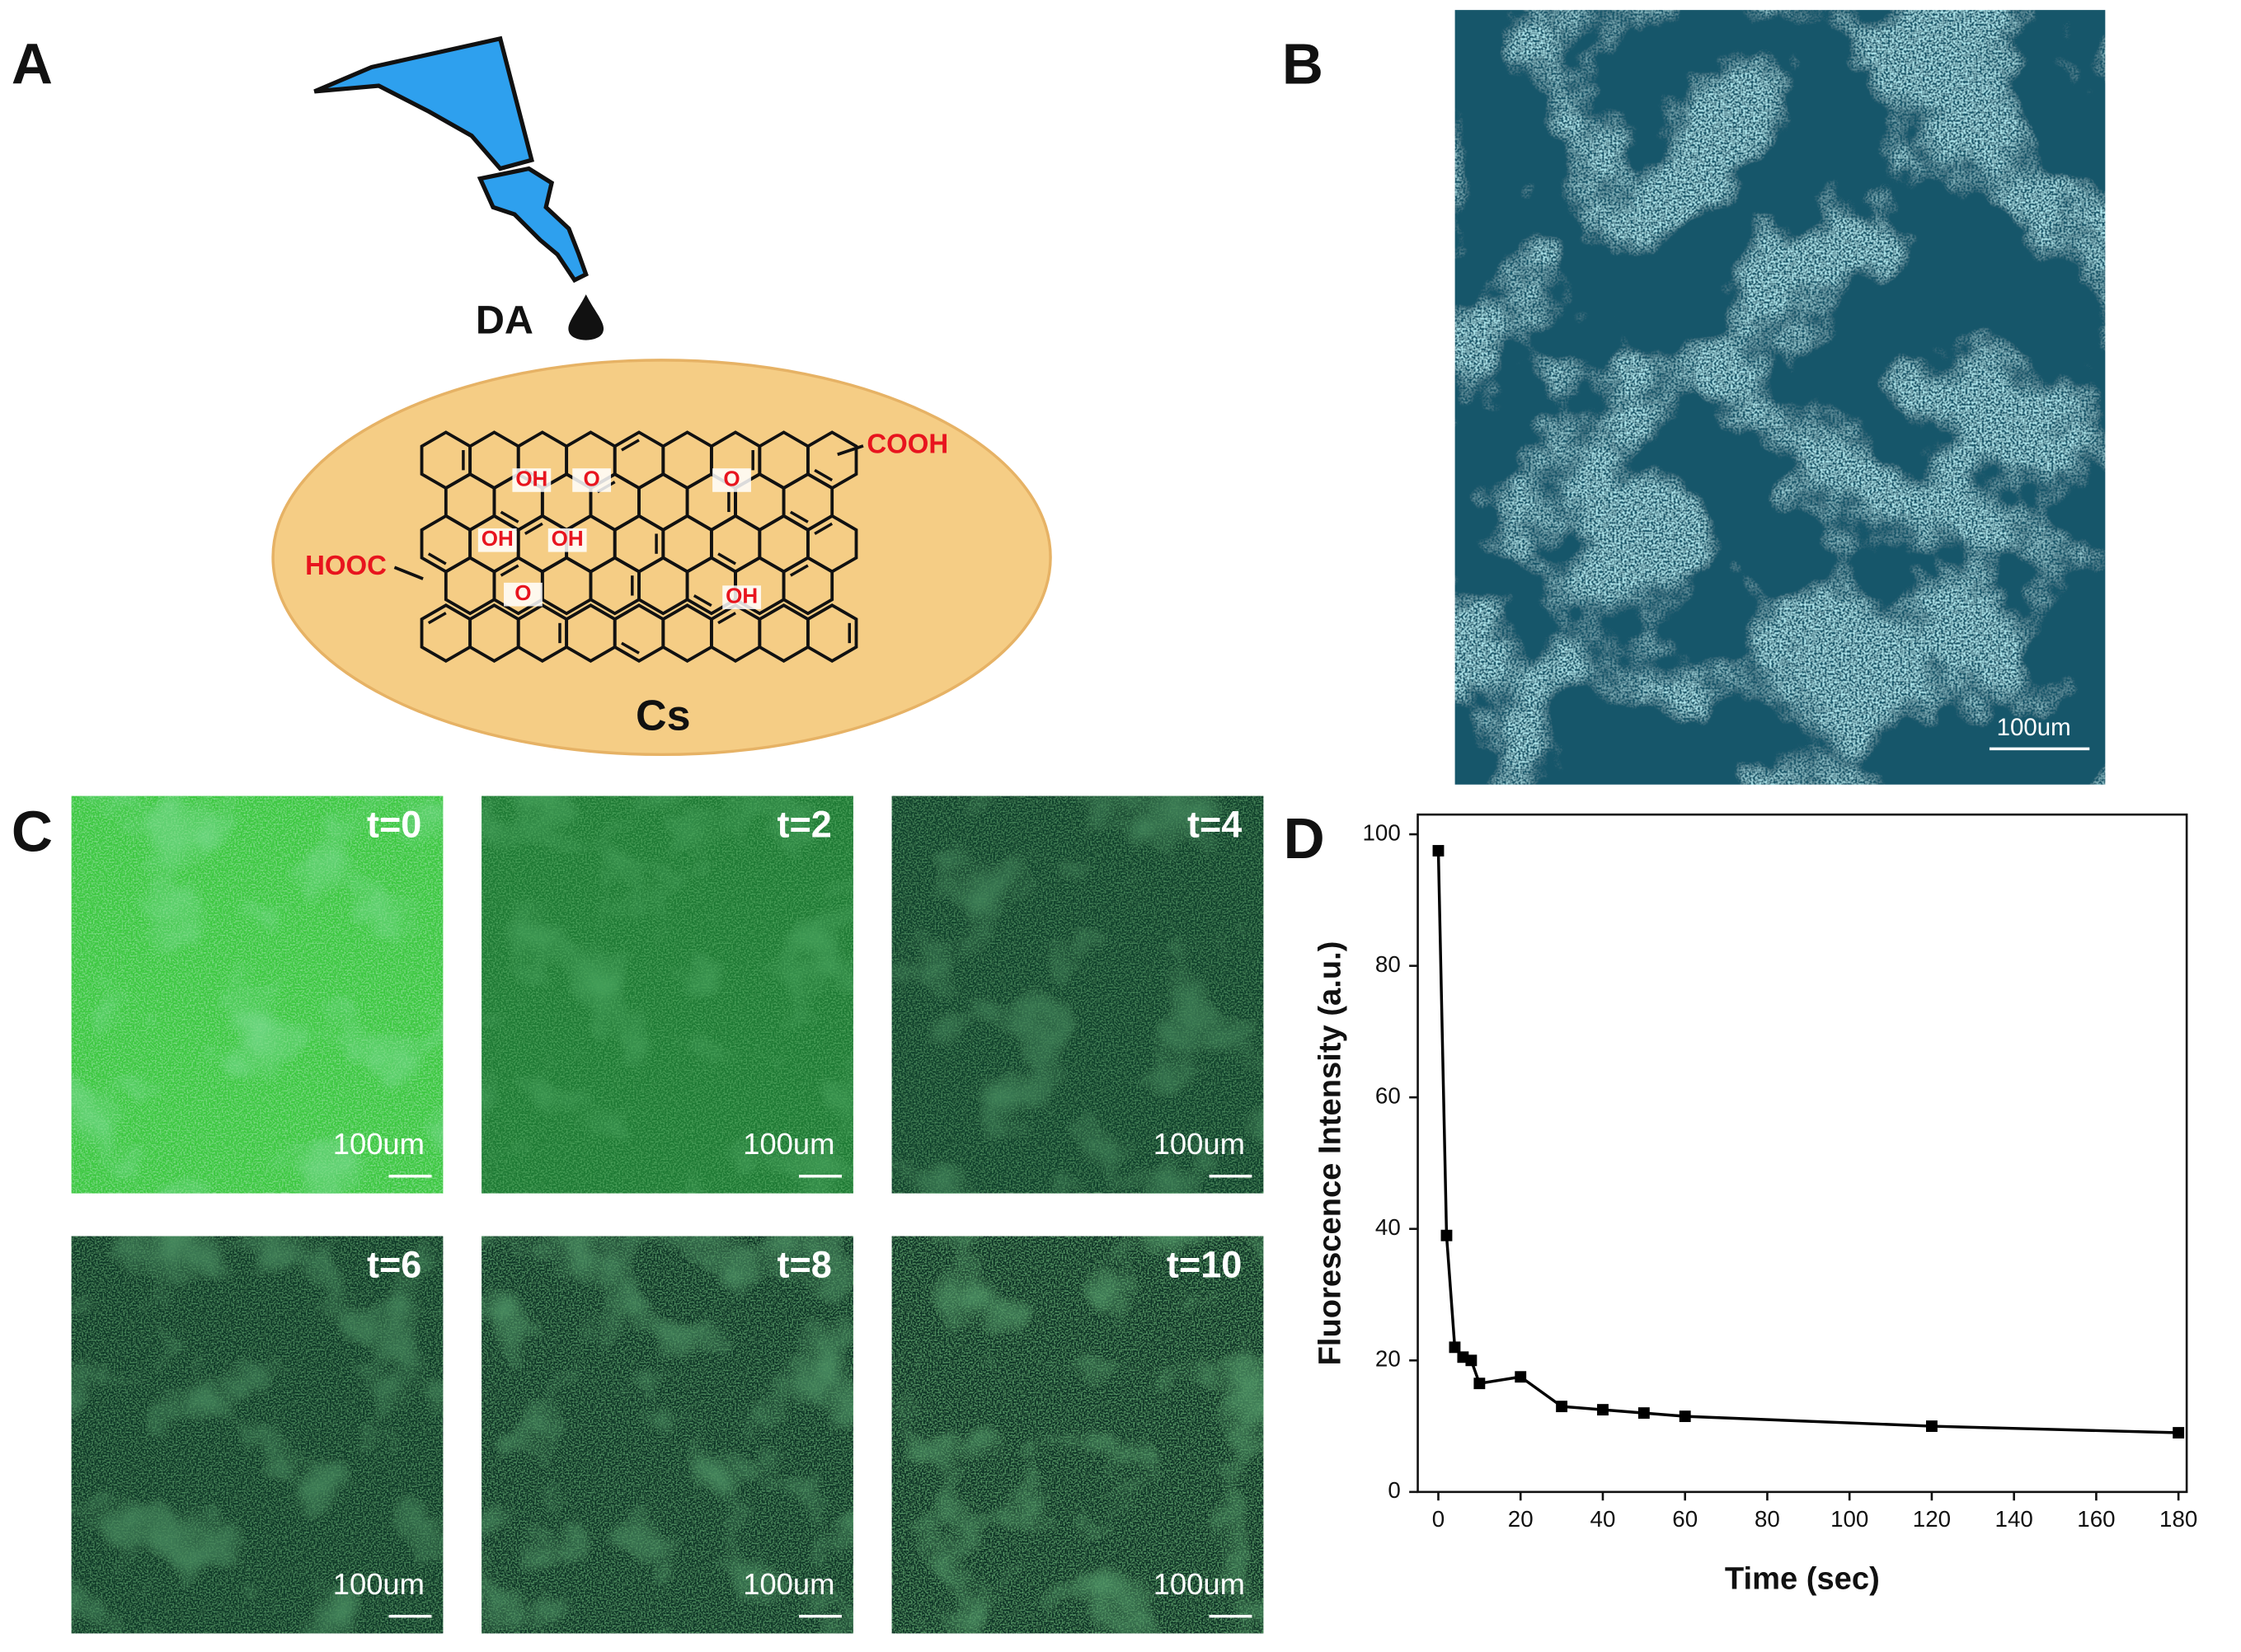 This screenshot has width=2241, height=1652. I want to click on x-tick-label: 140, so click(2014, 1519).